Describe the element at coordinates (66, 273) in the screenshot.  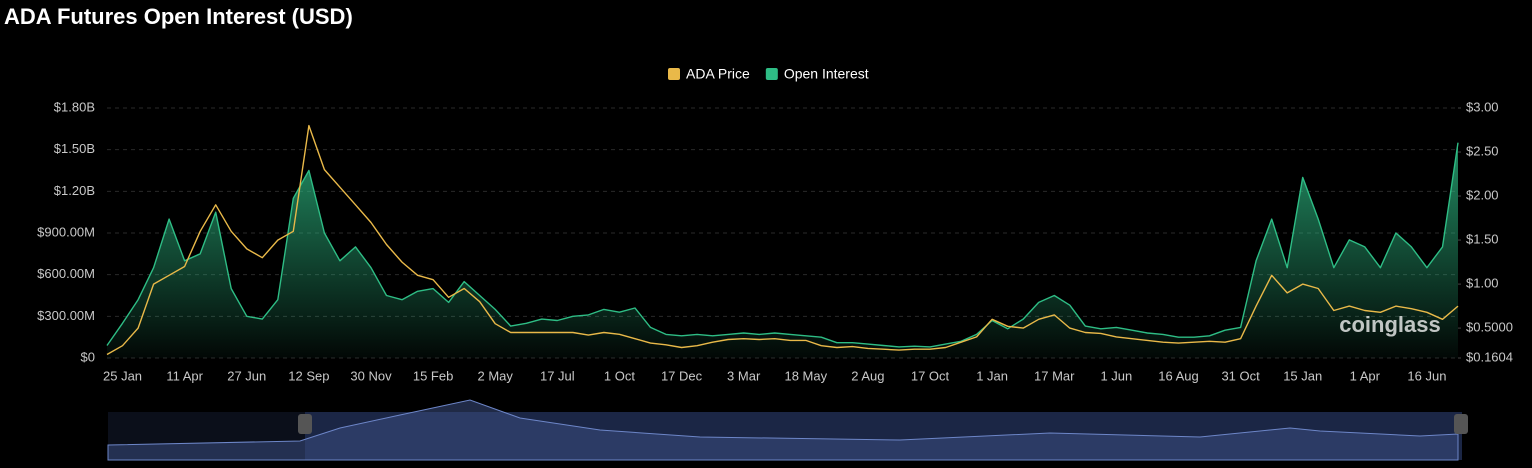
I see `y-tick-label: $600.00M` at that location.